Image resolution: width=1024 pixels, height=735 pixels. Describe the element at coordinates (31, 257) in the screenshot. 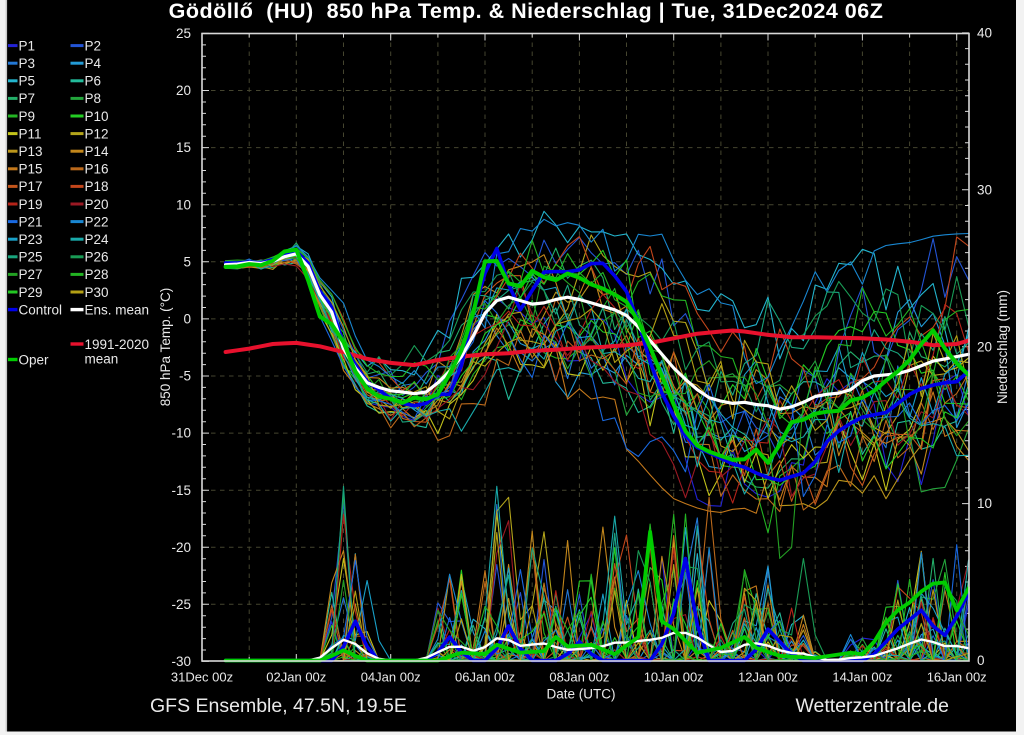

I see `svg-text: P25` at that location.